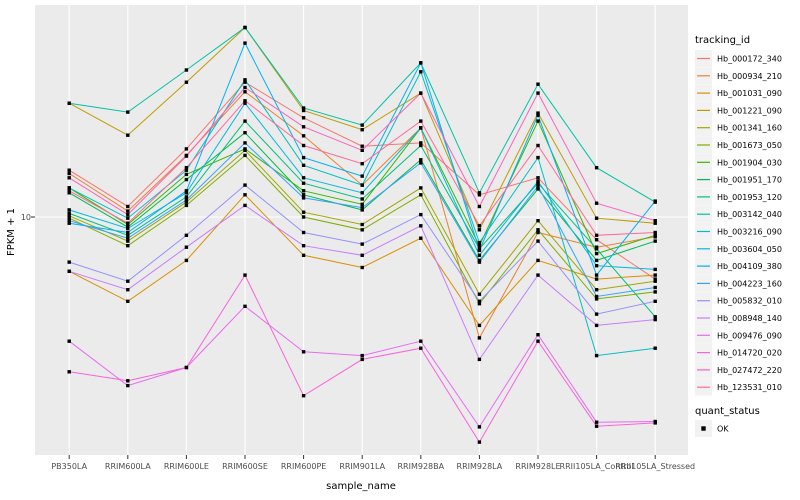 Image resolution: width=800 pixels, height=500 pixels. I want to click on legend-label-Hb_000934_210: Hb_000934_210, so click(749, 76).